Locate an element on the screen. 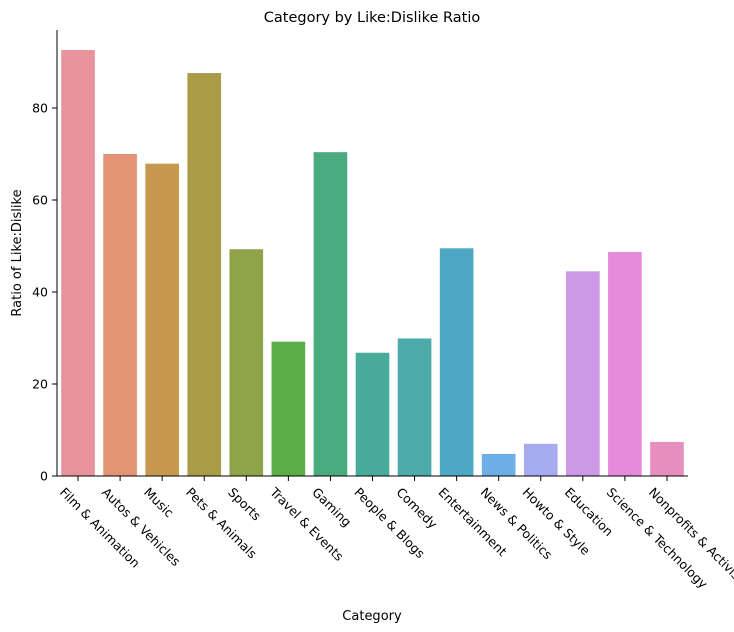 Image resolution: width=734 pixels, height=632 pixels. x-axis-label: Category is located at coordinates (372, 616).